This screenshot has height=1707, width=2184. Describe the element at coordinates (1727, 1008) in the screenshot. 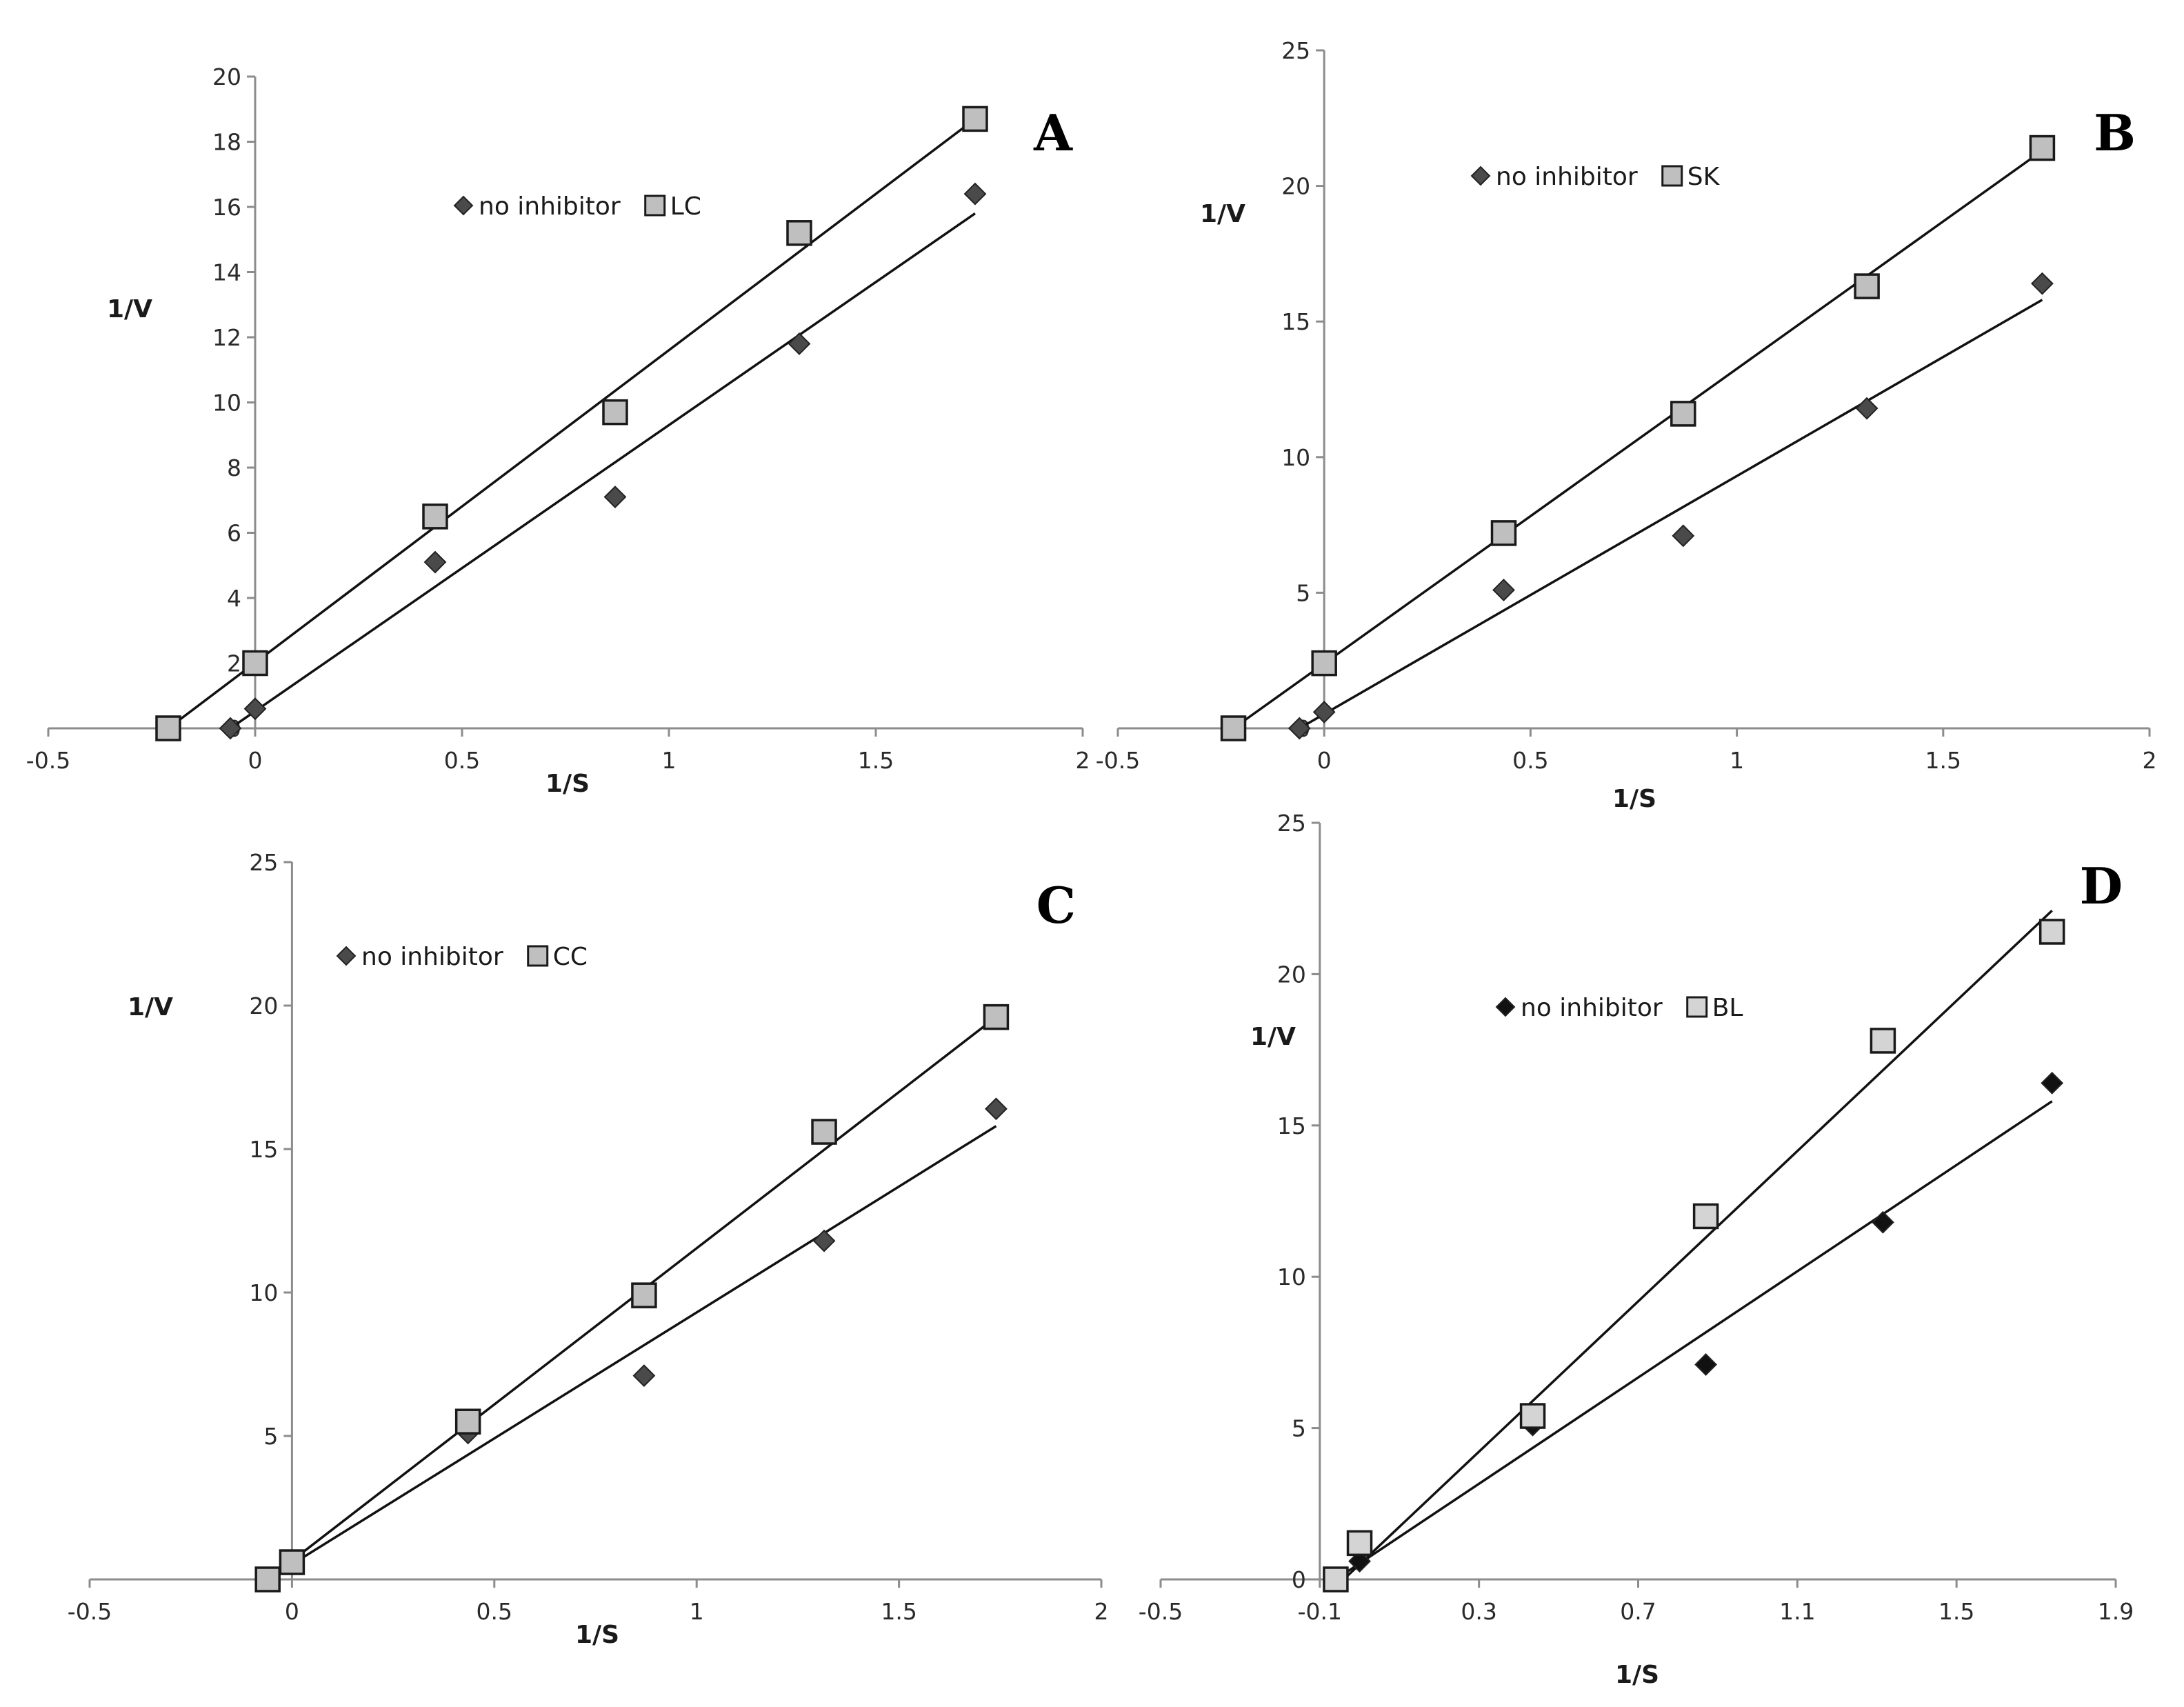

I see `legend-label: BL` at that location.